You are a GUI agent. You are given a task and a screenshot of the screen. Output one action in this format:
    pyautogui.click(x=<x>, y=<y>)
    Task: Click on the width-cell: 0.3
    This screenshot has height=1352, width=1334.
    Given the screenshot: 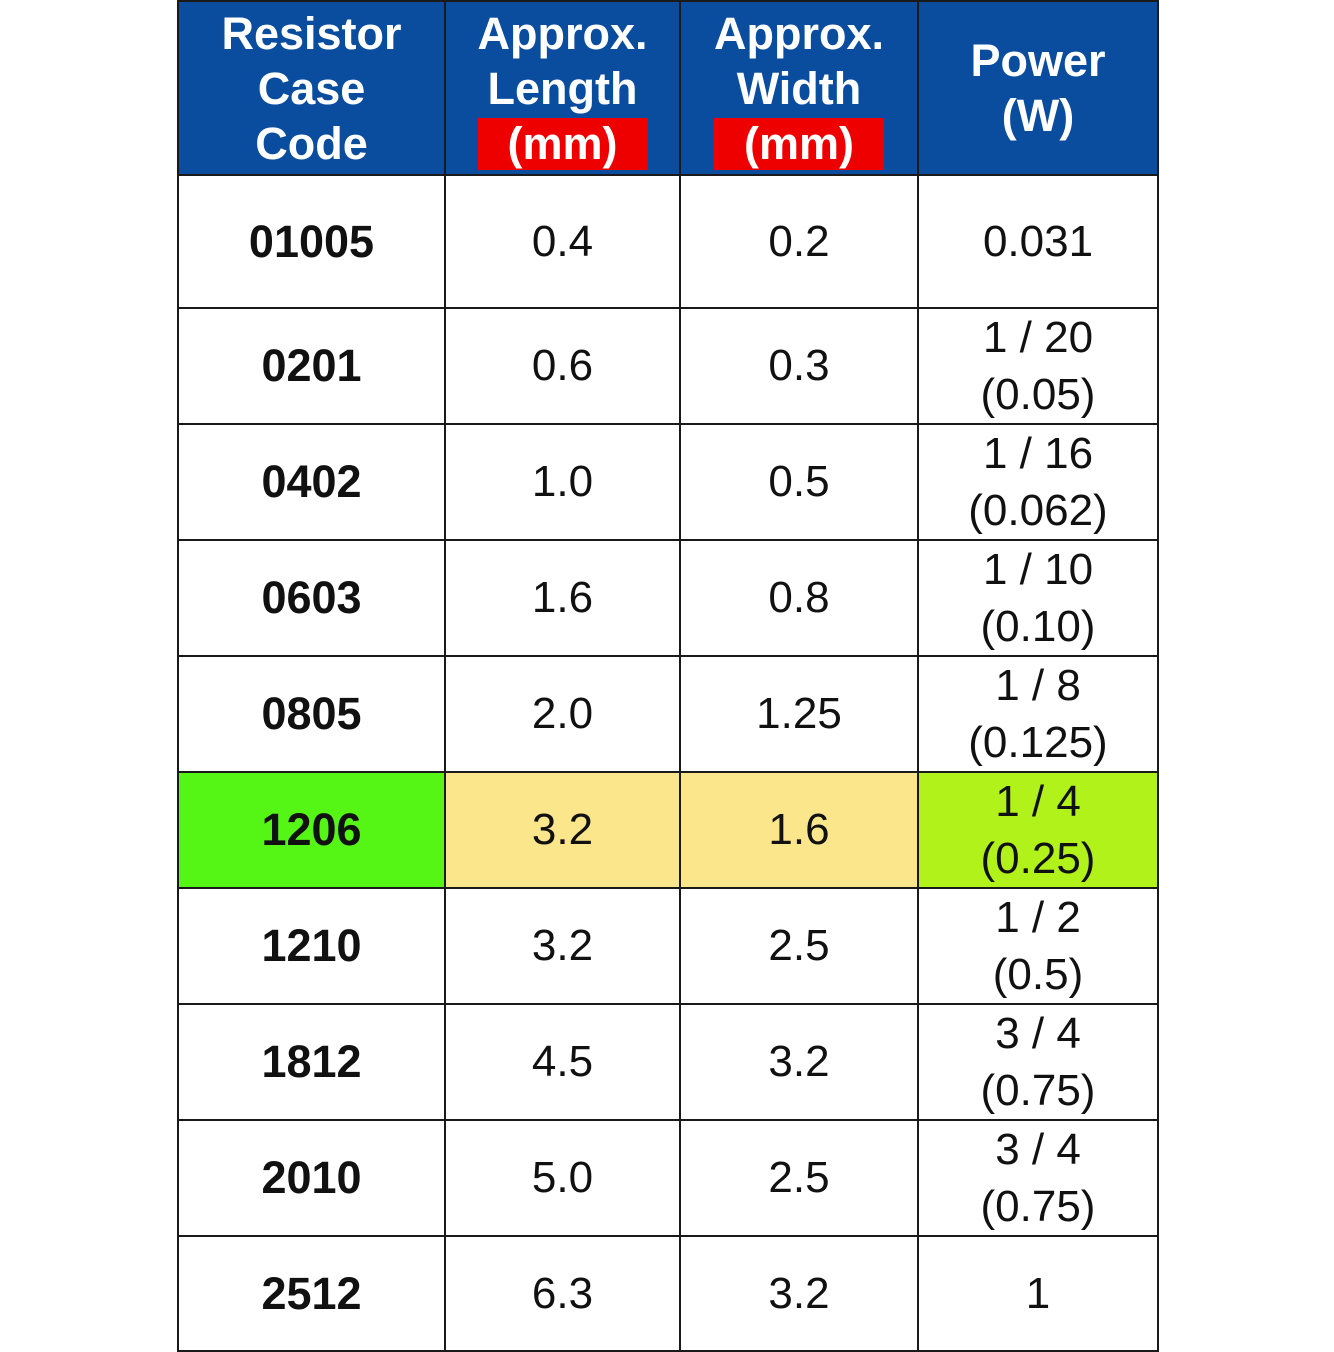 What is the action you would take?
    pyautogui.click(x=799, y=366)
    